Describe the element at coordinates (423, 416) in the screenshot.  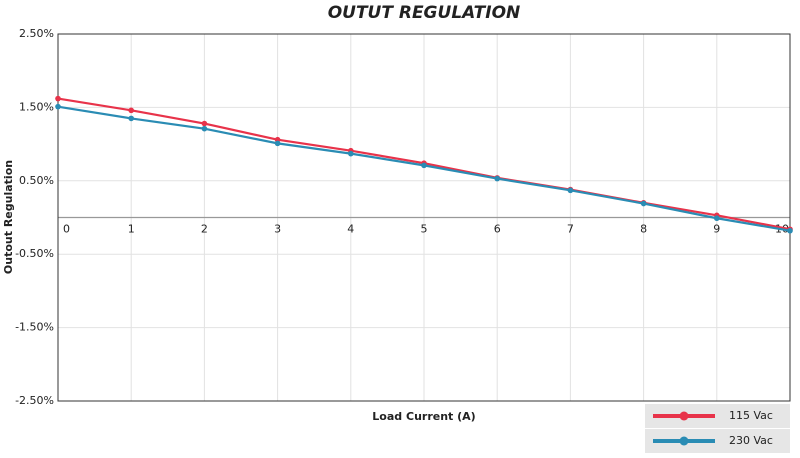
I see `x-axis-title: Load Current (A)` at that location.